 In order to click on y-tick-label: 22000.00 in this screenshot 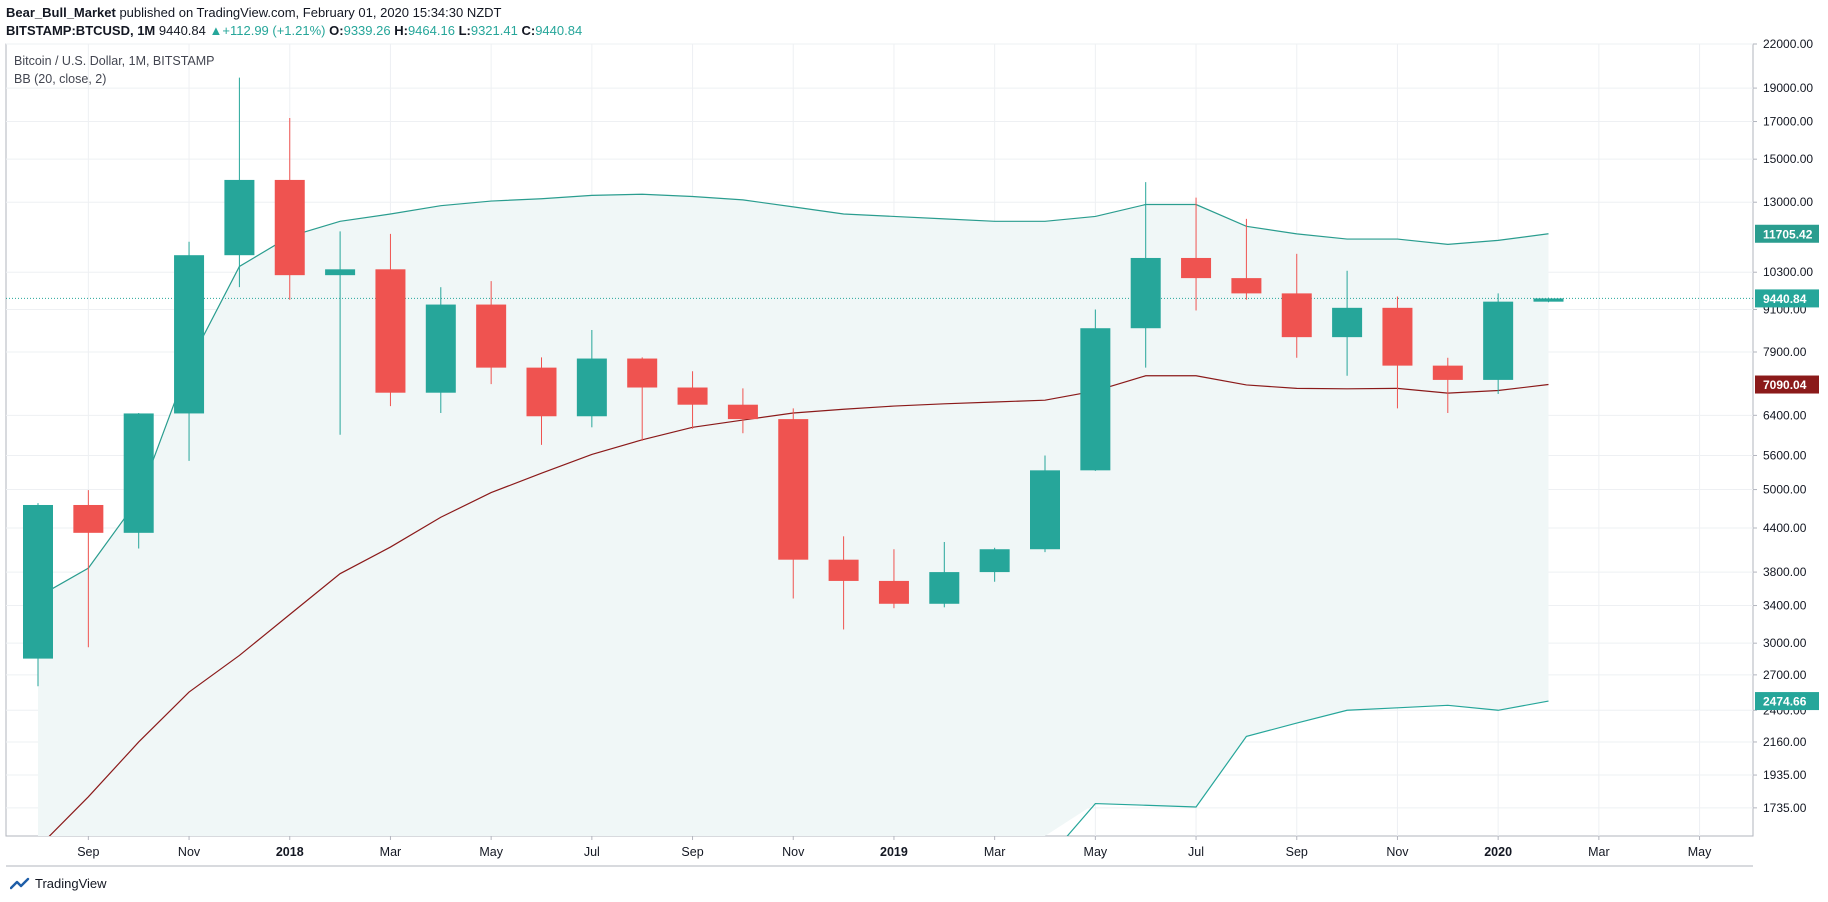, I will do `click(1788, 44)`.